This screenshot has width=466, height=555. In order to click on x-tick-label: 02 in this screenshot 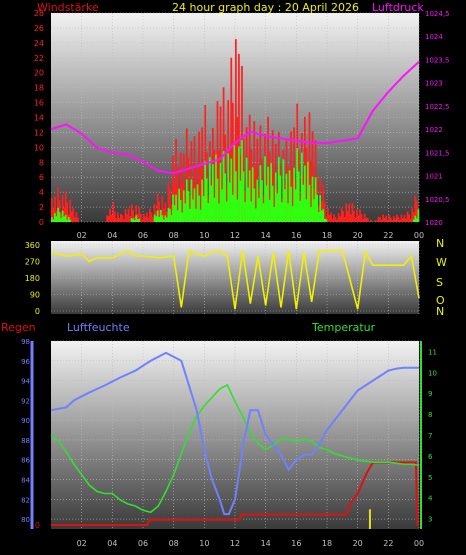, I will do `click(82, 235)`.